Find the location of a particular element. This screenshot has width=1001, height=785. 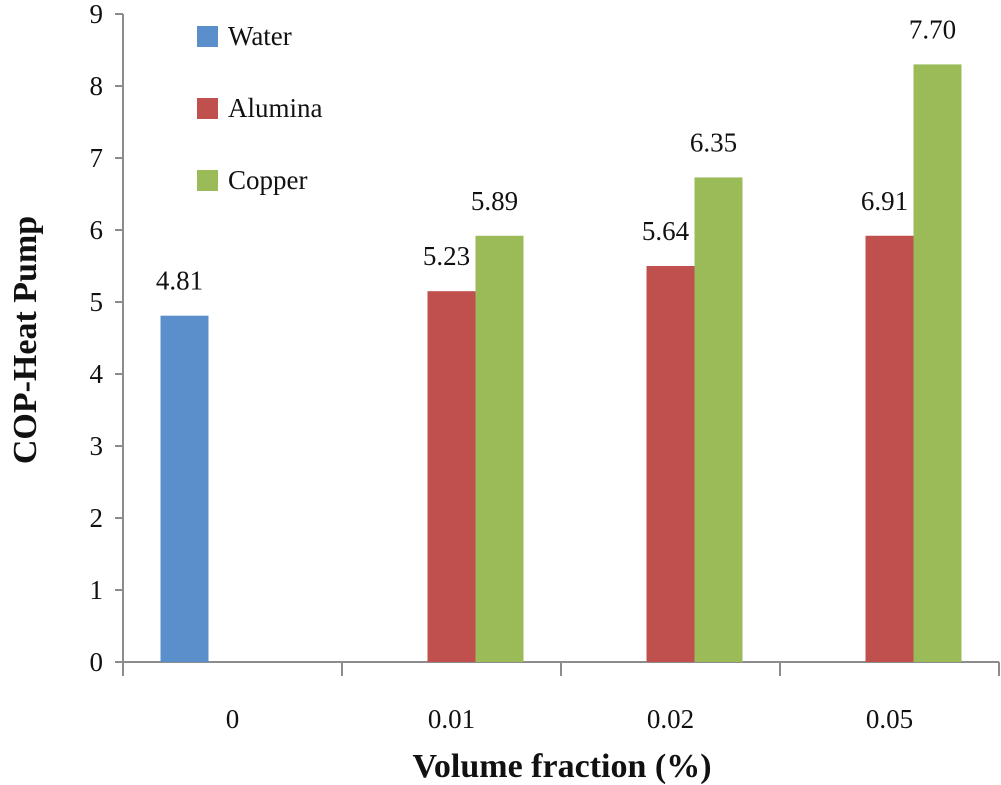

y-tick-label: 2 is located at coordinates (97, 518).